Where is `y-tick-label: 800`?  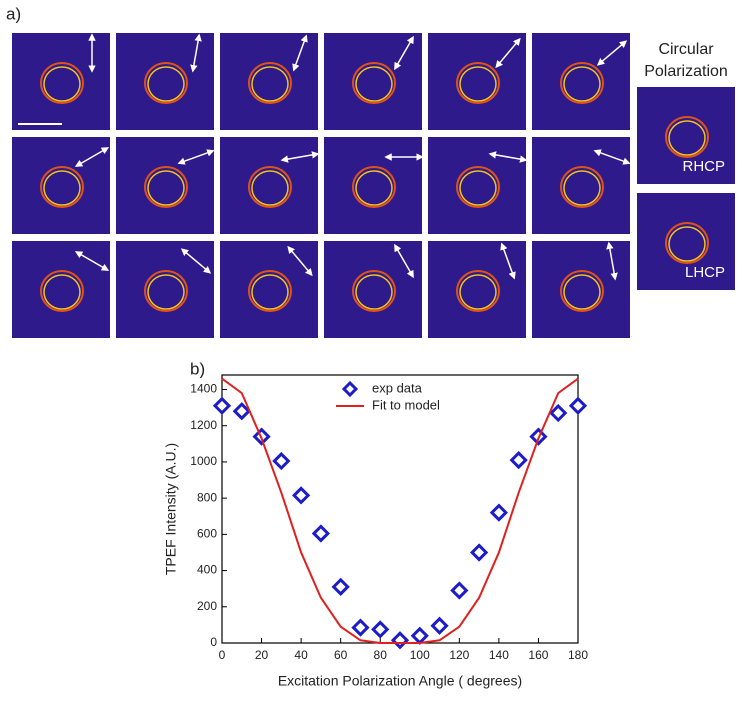
y-tick-label: 800 is located at coordinates (207, 497).